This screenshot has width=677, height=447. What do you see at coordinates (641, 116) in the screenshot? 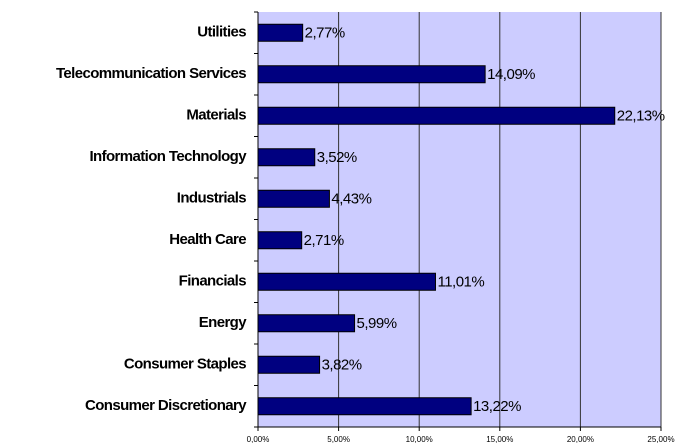
I see `data-label: 22,13%` at bounding box center [641, 116].